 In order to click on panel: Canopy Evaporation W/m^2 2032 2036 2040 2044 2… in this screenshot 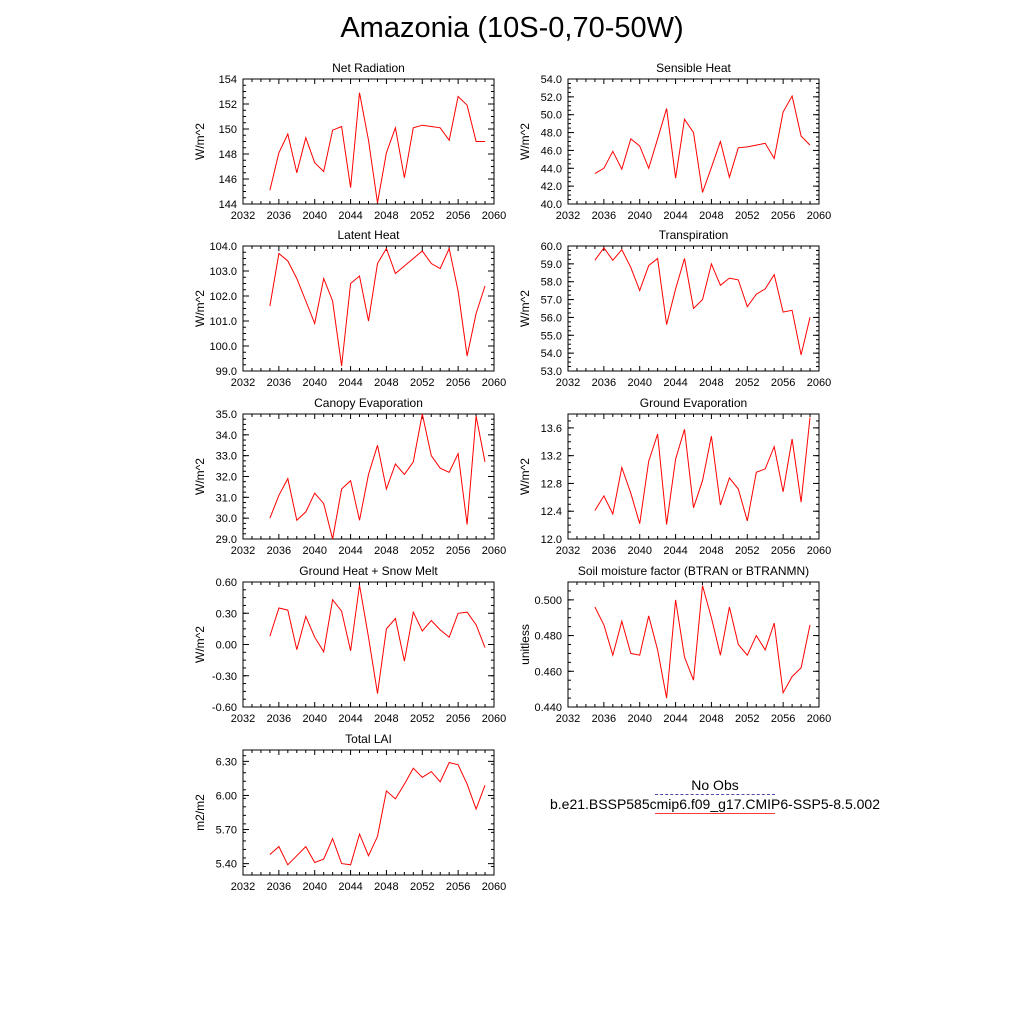, I will do `click(349, 476)`.